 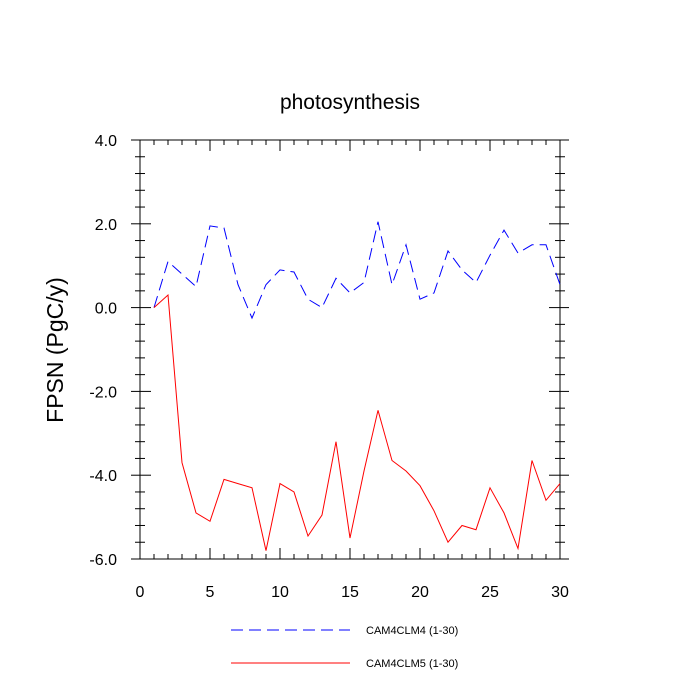 I want to click on legend: CAM4CLM4 (1-30) CAM4CLM5 (1-30), so click(x=344, y=647).